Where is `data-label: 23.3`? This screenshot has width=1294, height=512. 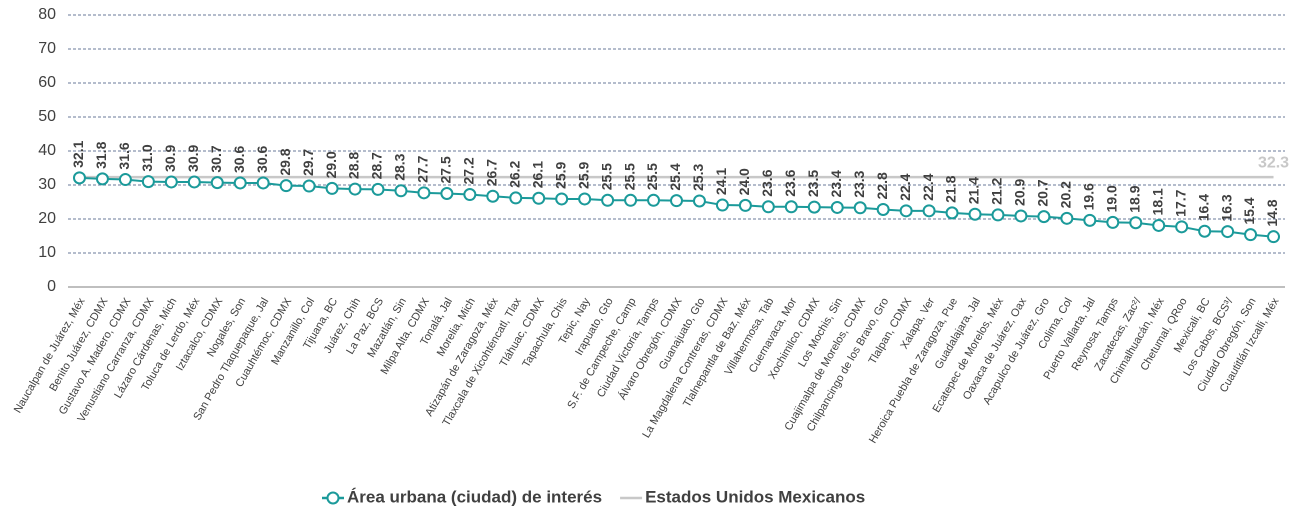
data-label: 23.3 is located at coordinates (859, 183).